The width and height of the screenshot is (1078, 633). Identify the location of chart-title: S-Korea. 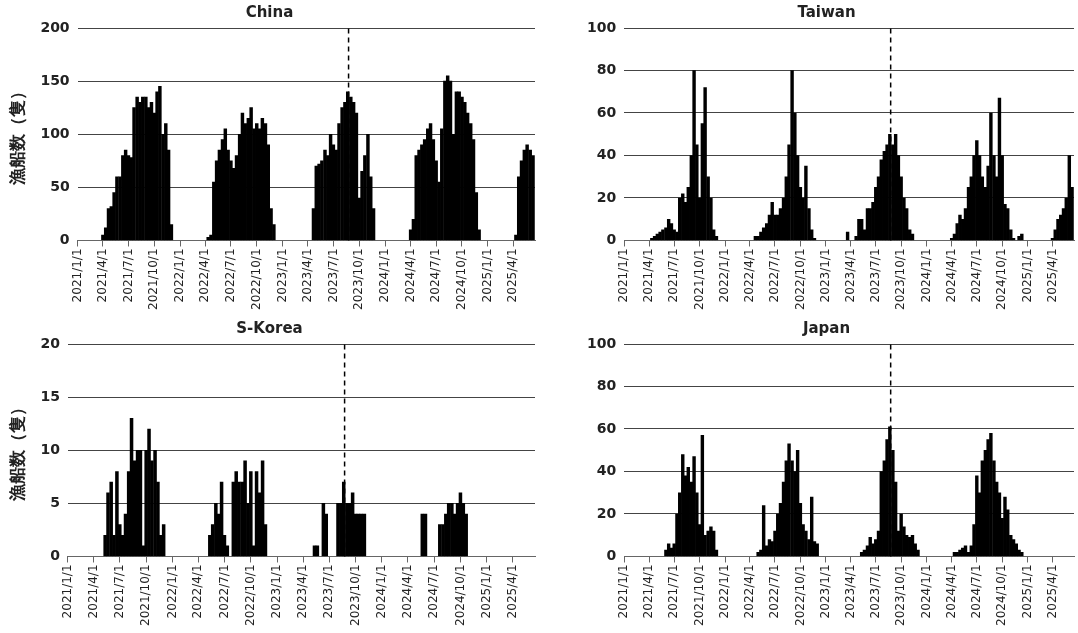
(269, 327).